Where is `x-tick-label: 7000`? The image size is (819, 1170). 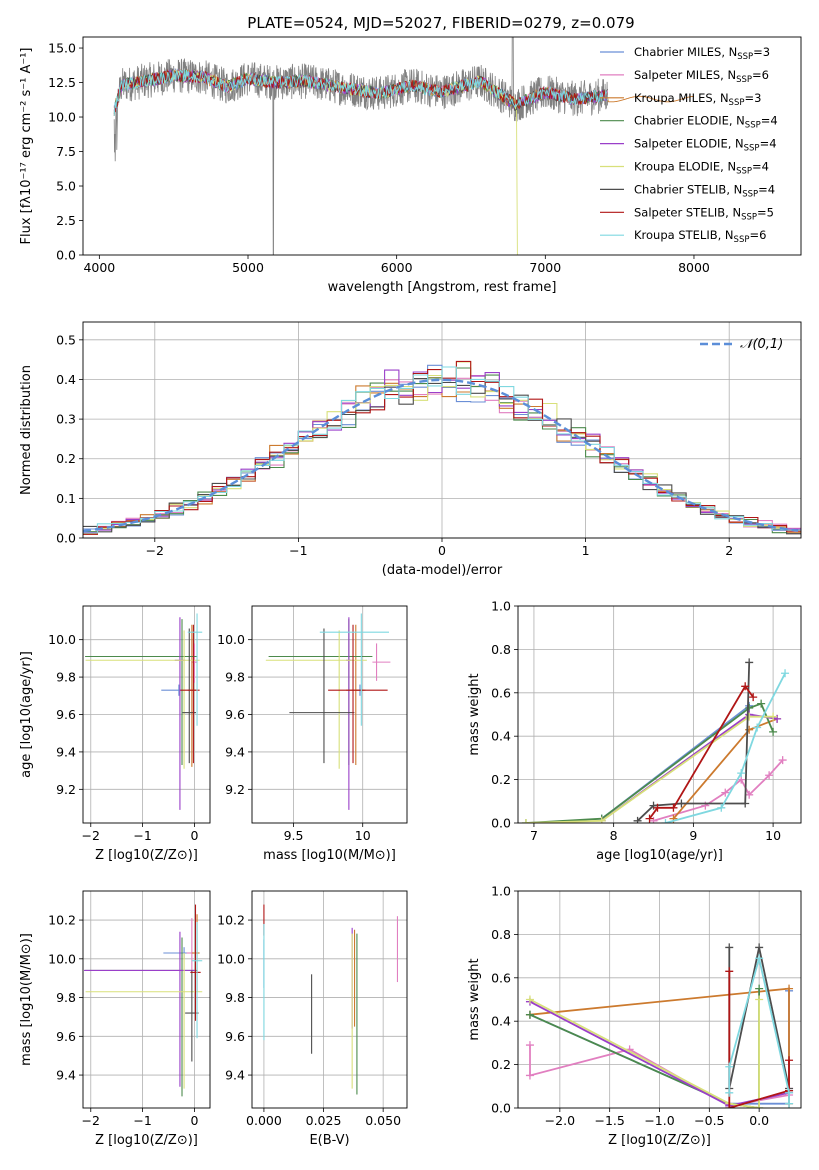
x-tick-label: 7000 is located at coordinates (545, 267).